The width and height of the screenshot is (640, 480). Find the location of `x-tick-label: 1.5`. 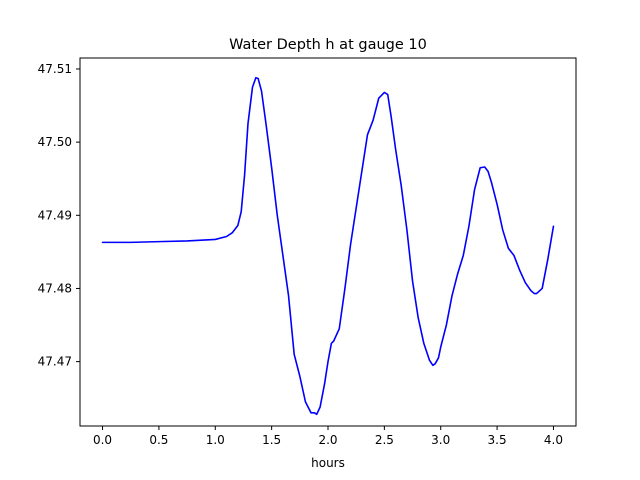

x-tick-label: 1.5 is located at coordinates (271, 440).